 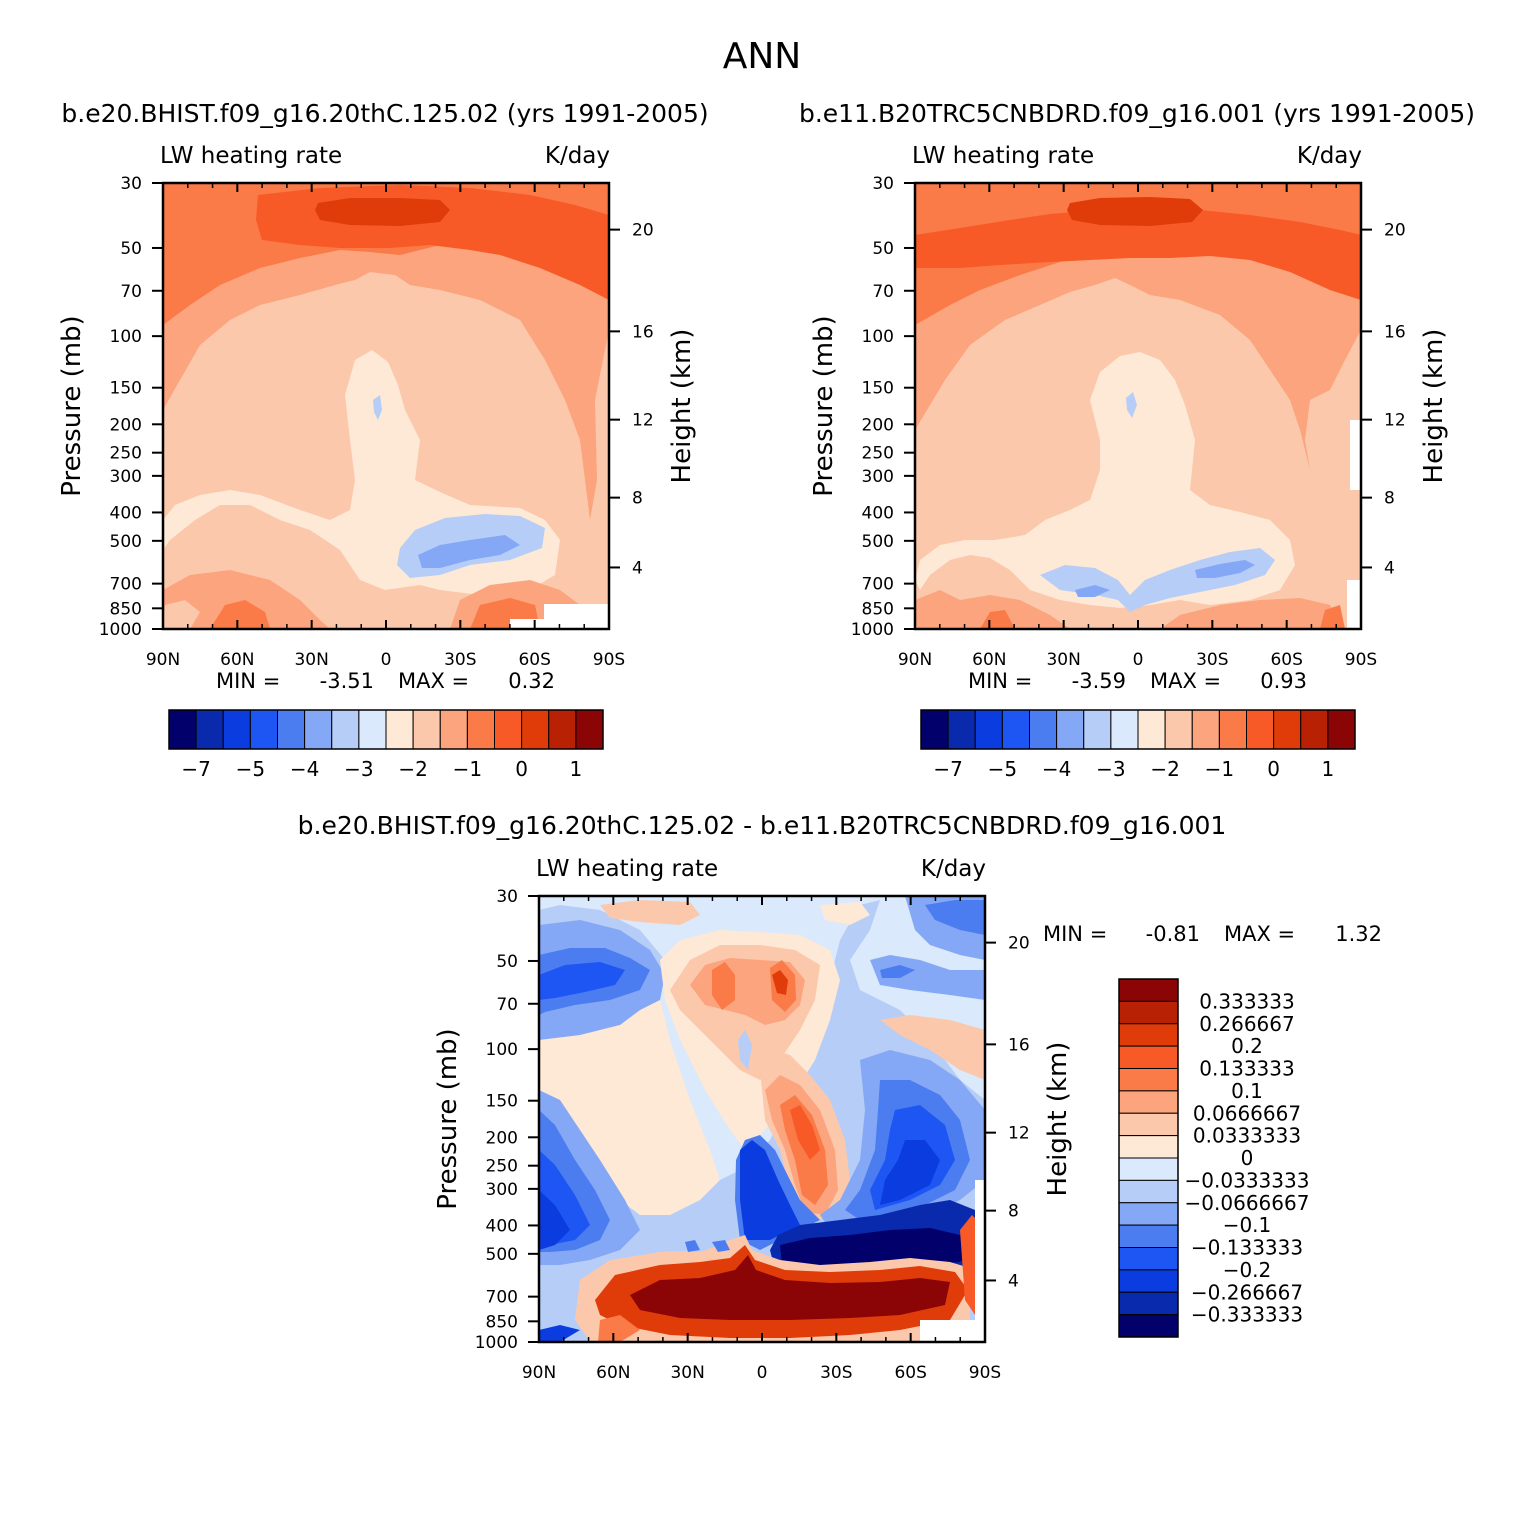 I want to click on panel-2-stats-min-value: -3.59, so click(x=1099, y=681).